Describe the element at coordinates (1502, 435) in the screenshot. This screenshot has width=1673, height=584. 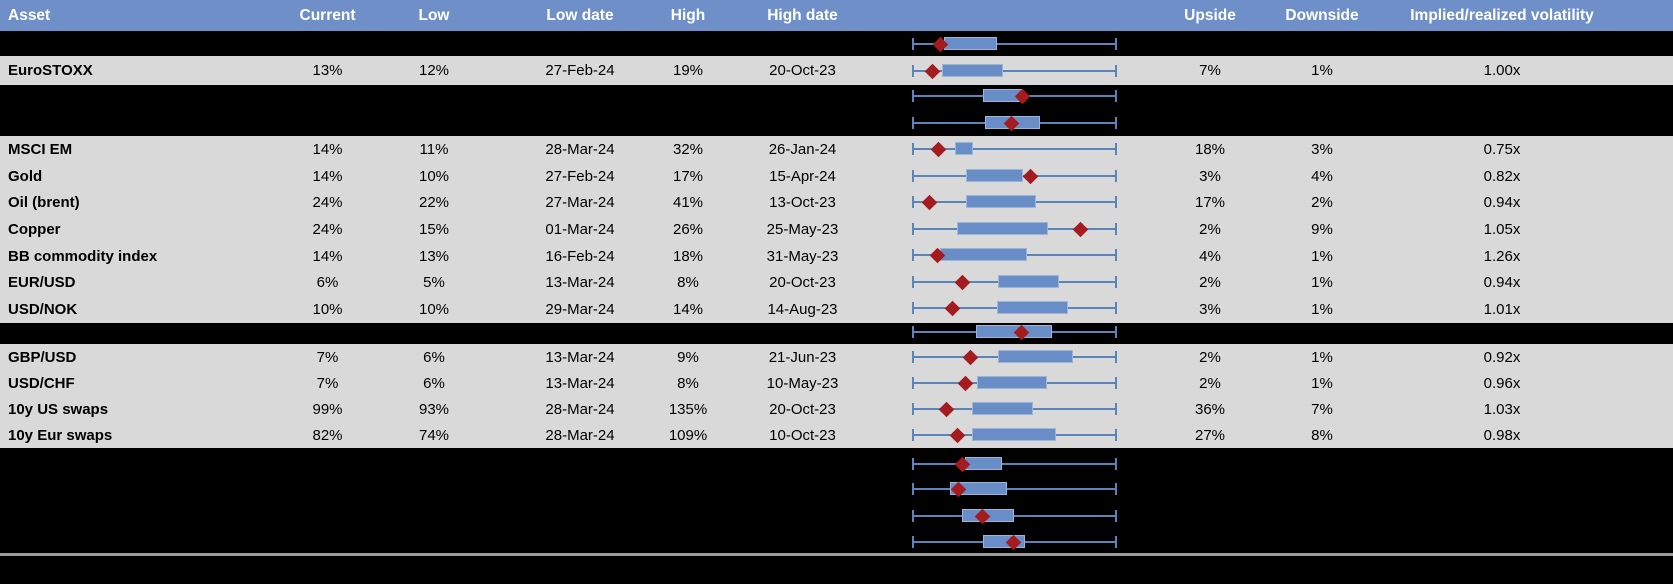
I see `cell-implied: 0.98x` at that location.